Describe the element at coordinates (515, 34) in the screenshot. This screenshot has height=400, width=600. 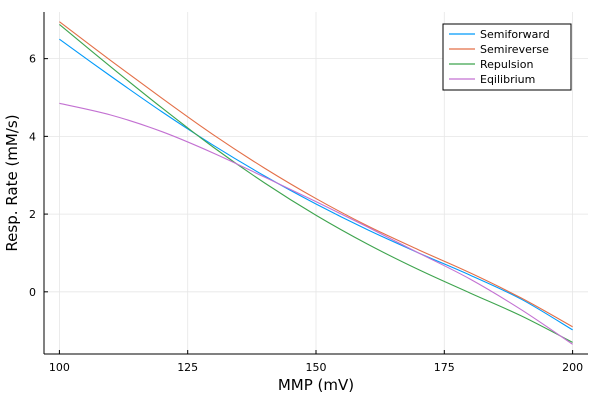
I see `legend-label: Semiforward` at that location.